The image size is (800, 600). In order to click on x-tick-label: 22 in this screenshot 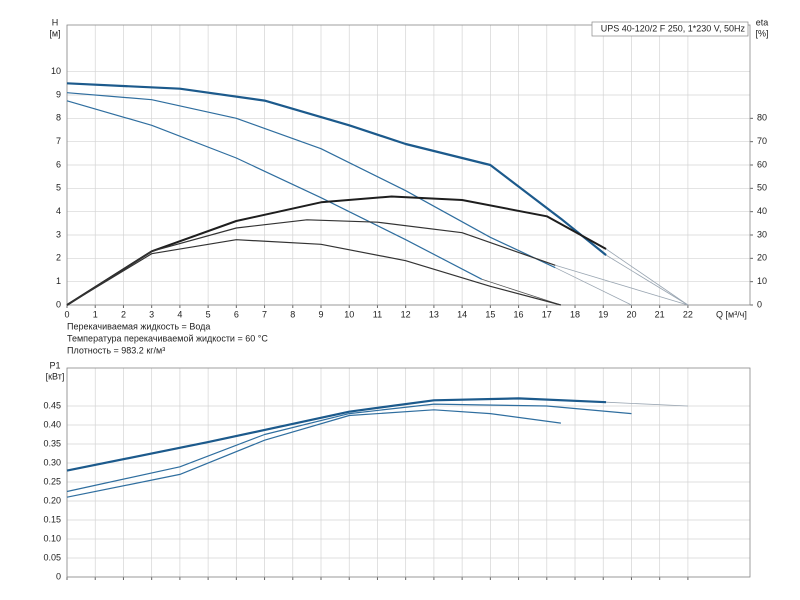, I will do `click(688, 314)`.